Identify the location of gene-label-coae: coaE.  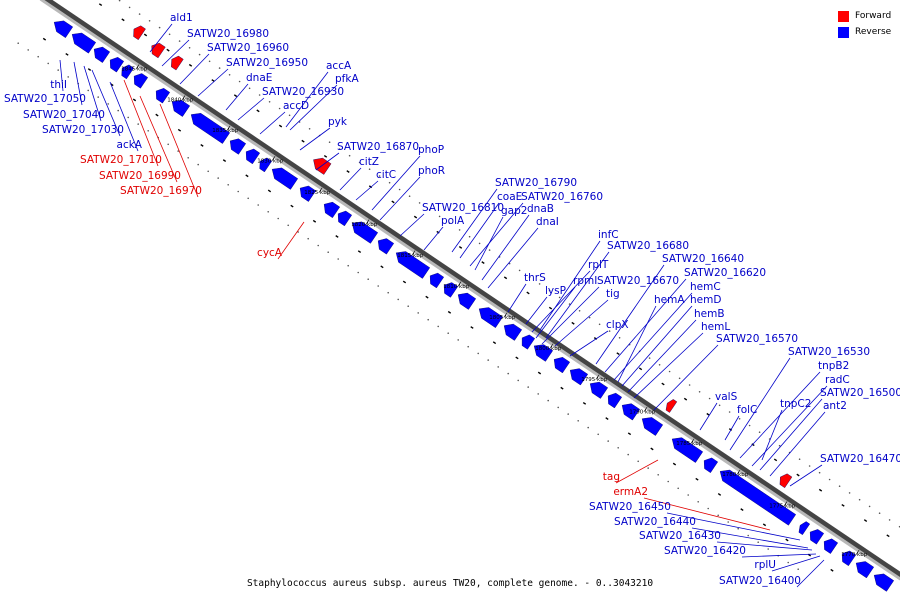
(509, 197).